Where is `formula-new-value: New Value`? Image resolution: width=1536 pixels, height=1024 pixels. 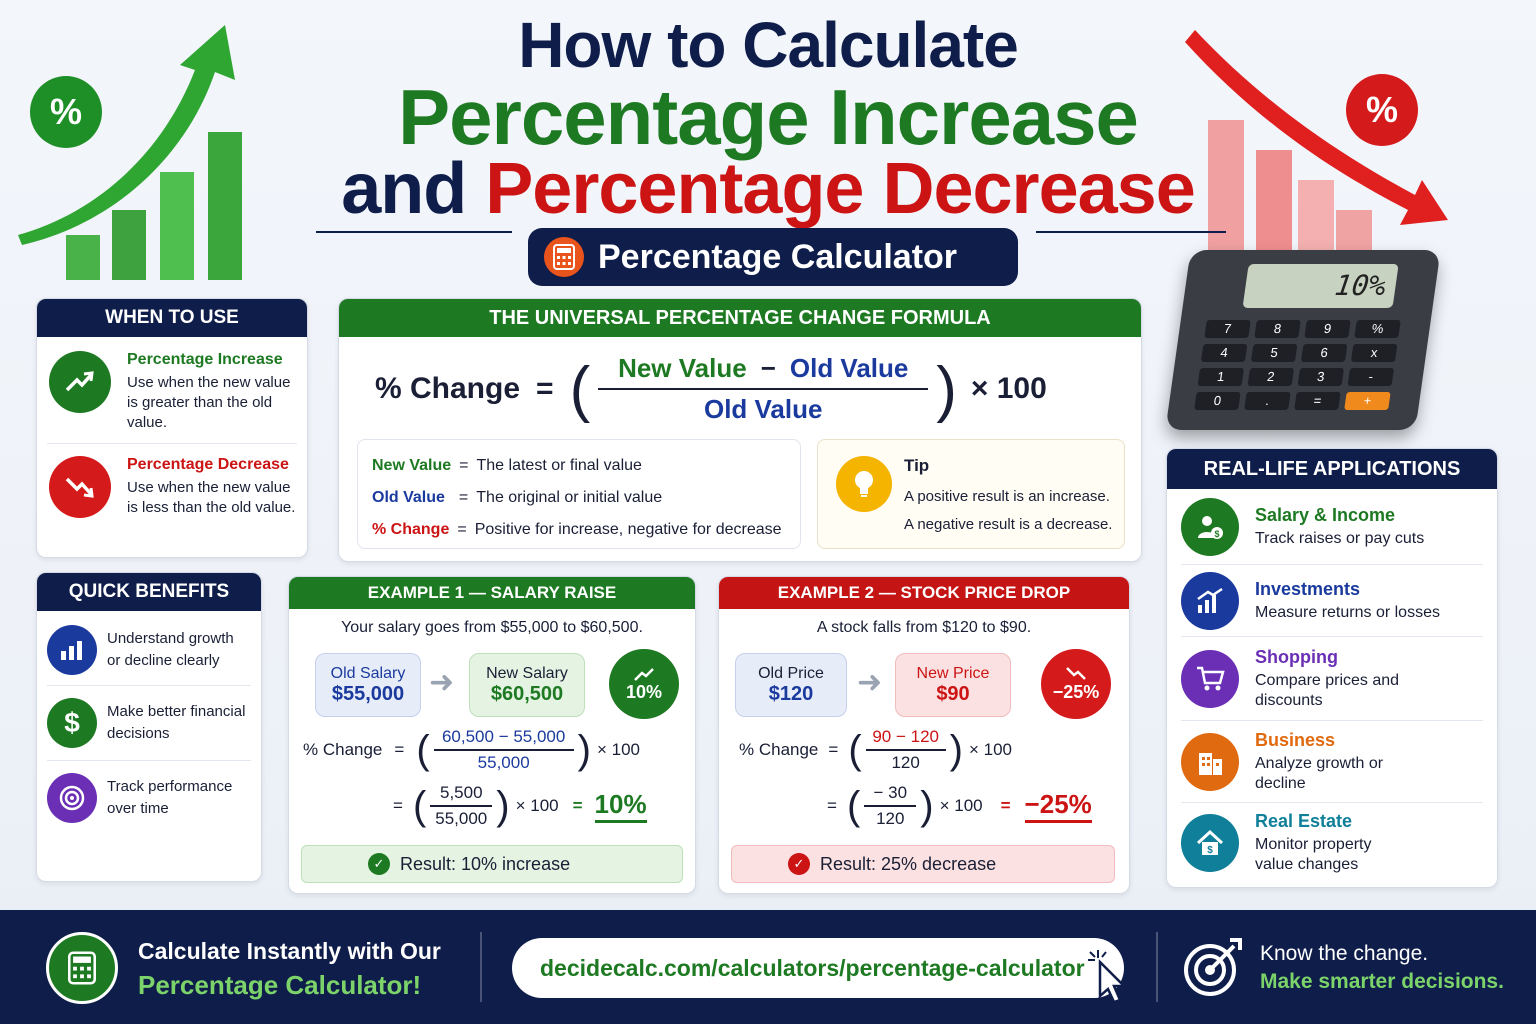 formula-new-value: New Value is located at coordinates (682, 368).